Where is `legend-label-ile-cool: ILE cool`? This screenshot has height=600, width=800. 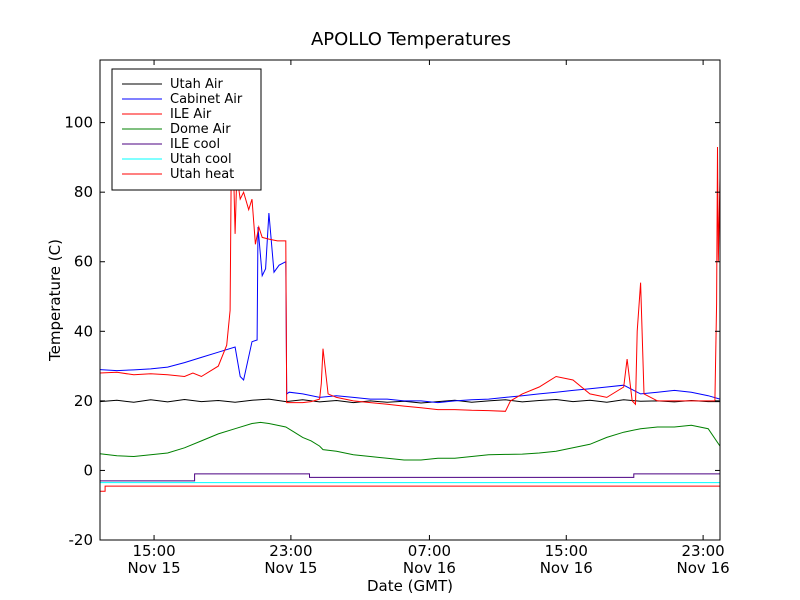
legend-label-ile-cool: ILE cool is located at coordinates (195, 144).